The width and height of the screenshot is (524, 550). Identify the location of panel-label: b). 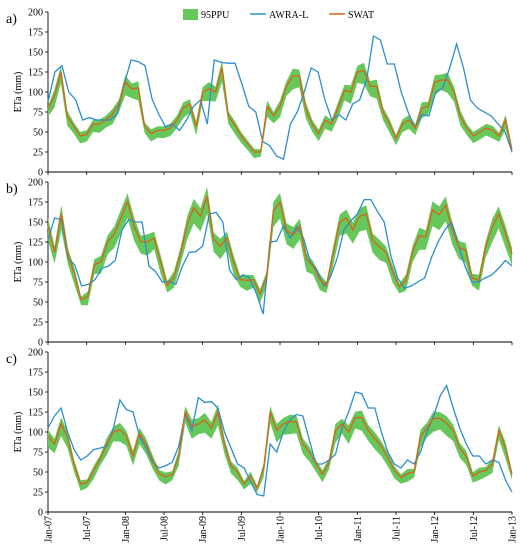
(12, 189).